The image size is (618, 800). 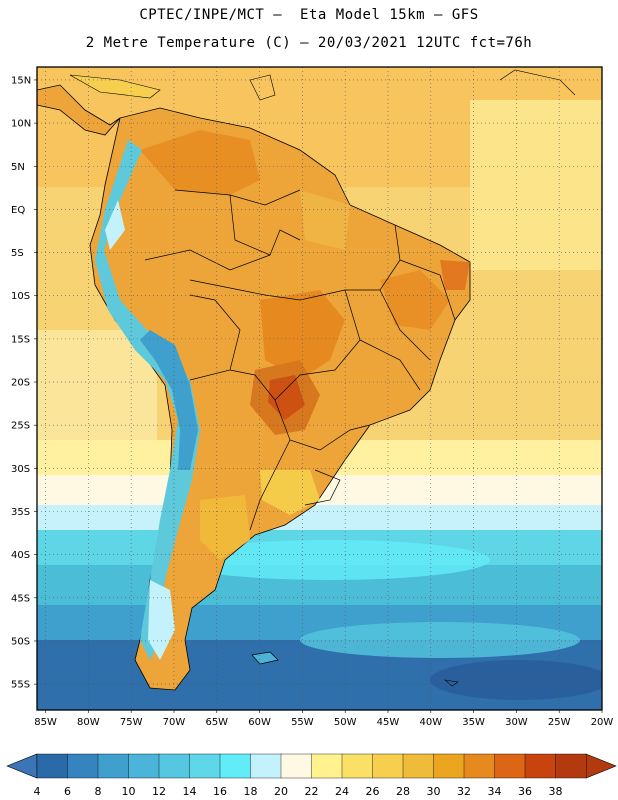 What do you see at coordinates (281, 791) in the screenshot?
I see `colorbar-label: 20` at bounding box center [281, 791].